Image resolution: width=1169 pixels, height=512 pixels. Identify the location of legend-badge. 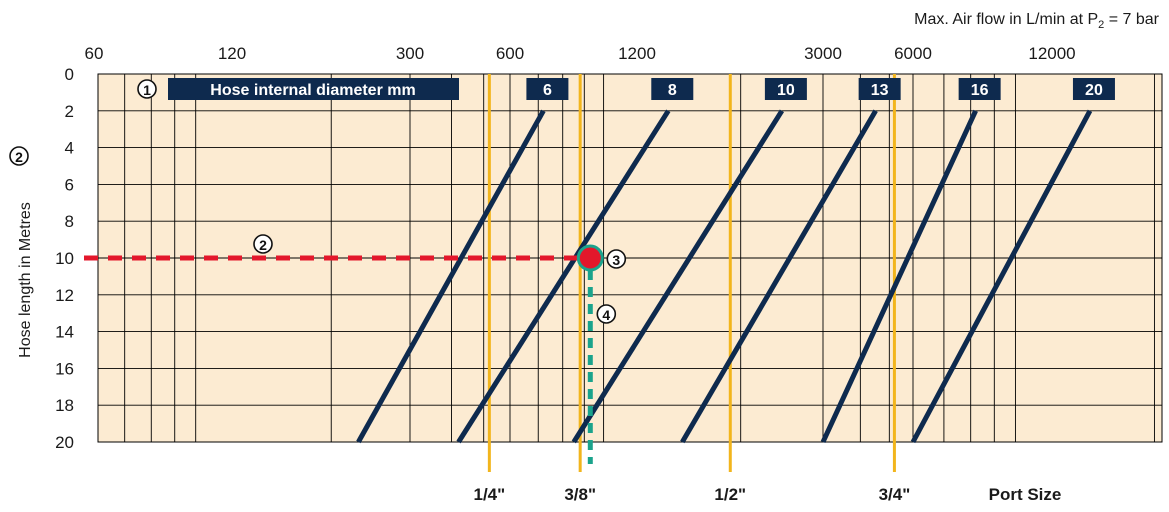
(313, 89).